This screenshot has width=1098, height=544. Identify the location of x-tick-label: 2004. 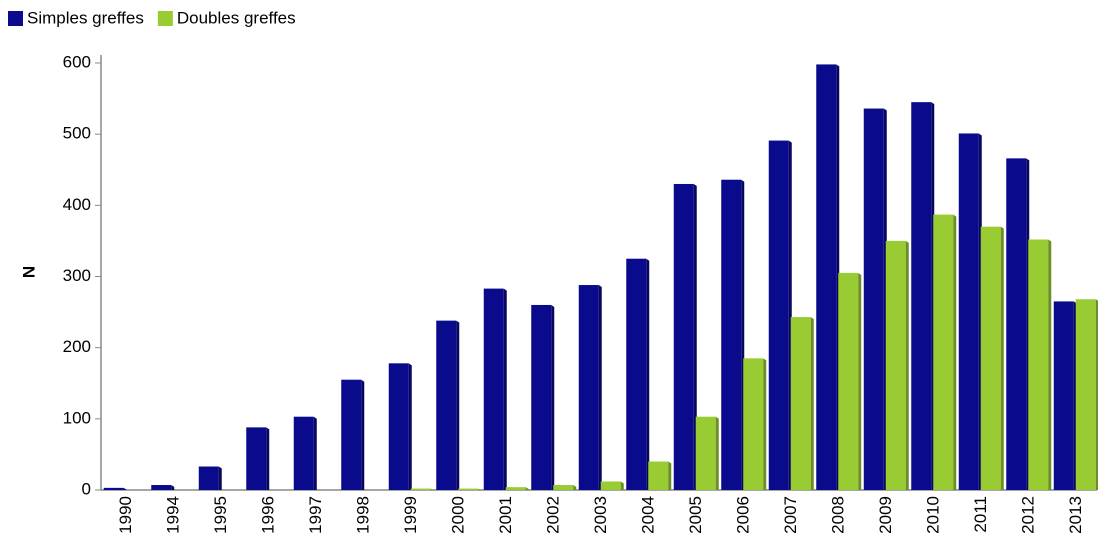
(648, 515).